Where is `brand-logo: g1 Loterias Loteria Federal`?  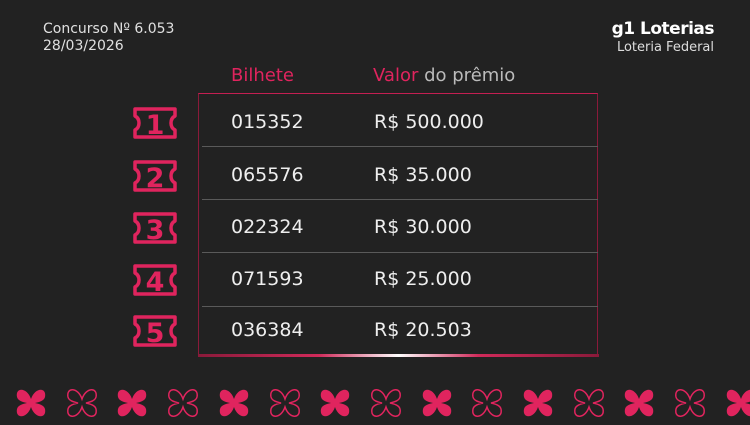 brand-logo: g1 Loterias Loteria Federal is located at coordinates (663, 37).